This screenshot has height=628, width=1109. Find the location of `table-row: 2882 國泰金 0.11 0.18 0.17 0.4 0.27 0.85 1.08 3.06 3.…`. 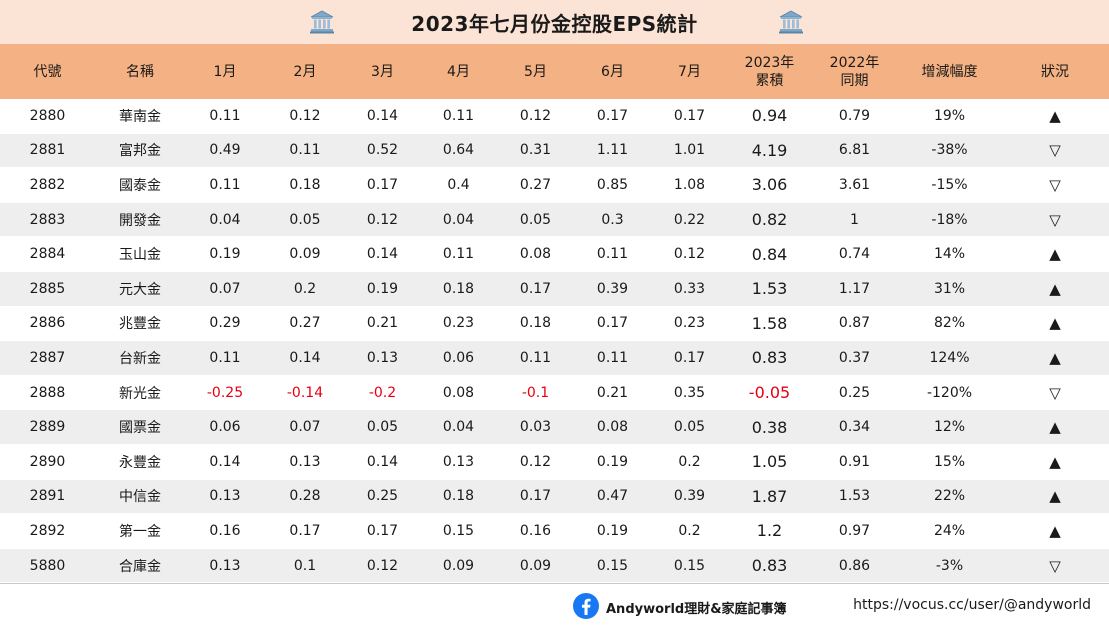

table-row: 2882 國泰金 0.11 0.18 0.17 0.4 0.27 0.85 1.08 3.06 3.… is located at coordinates (554, 185).